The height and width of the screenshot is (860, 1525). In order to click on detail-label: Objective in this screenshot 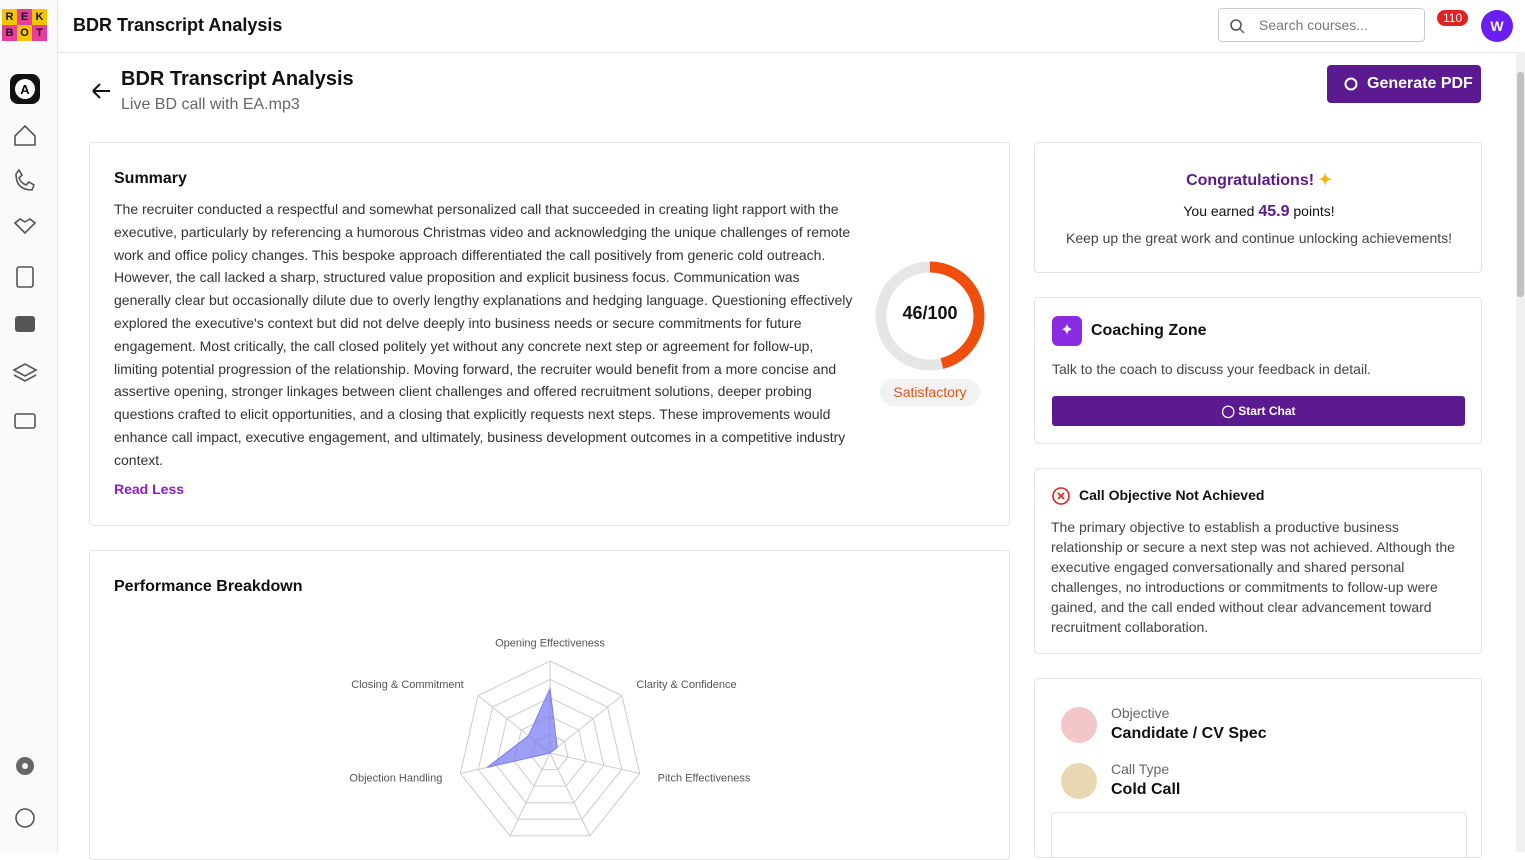, I will do `click(1140, 713)`.